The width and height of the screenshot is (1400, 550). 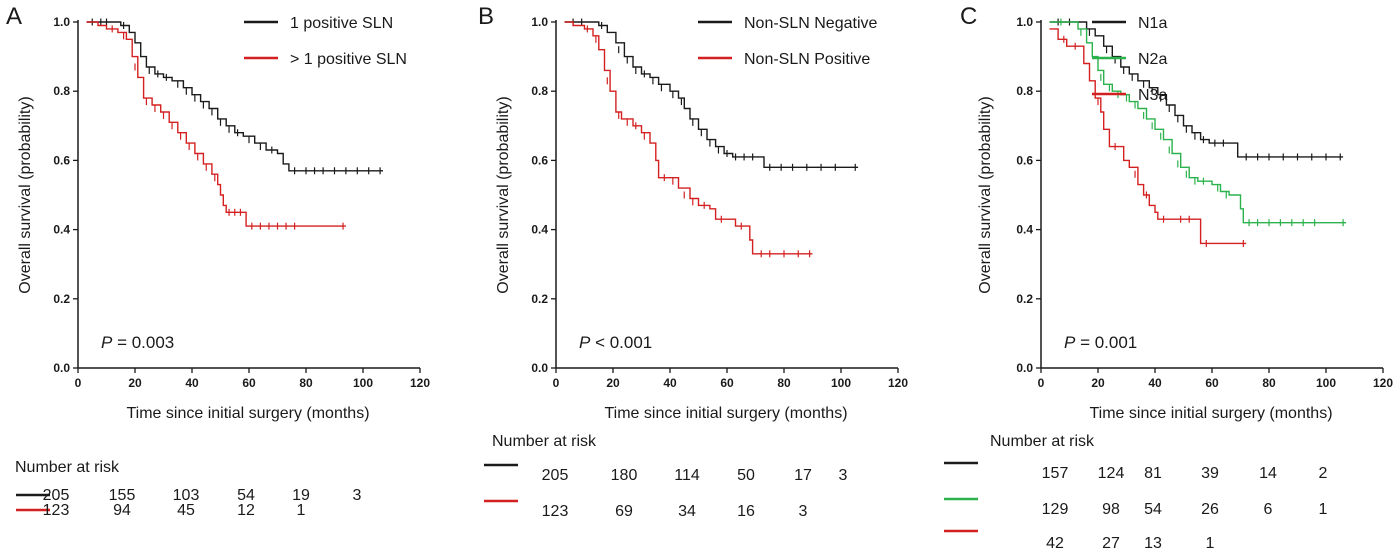 What do you see at coordinates (14, 16) in the screenshot?
I see `panel-label: A` at bounding box center [14, 16].